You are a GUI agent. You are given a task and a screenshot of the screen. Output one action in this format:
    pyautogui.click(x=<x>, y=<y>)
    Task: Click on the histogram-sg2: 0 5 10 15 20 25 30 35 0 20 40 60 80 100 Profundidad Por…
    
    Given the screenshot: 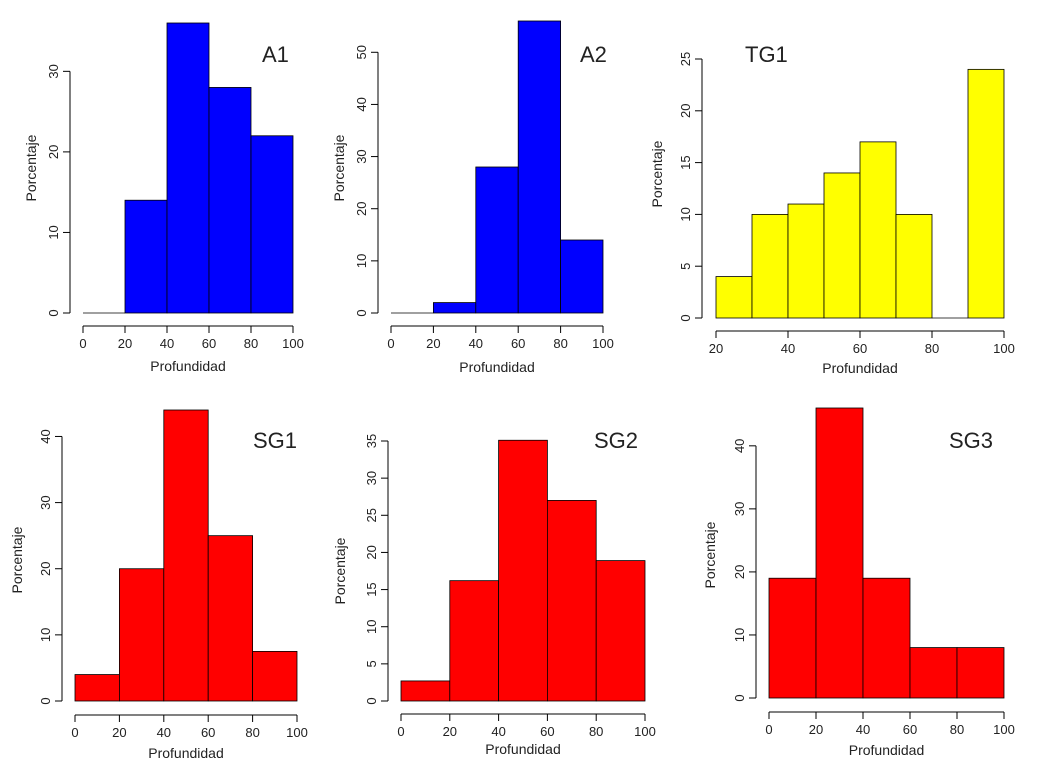 What is the action you would take?
    pyautogui.click(x=494, y=592)
    